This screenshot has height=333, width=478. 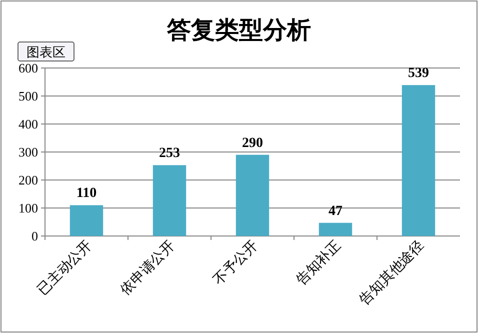 What do you see at coordinates (46, 53) in the screenshot?
I see `text: 图表区` at bounding box center [46, 53].